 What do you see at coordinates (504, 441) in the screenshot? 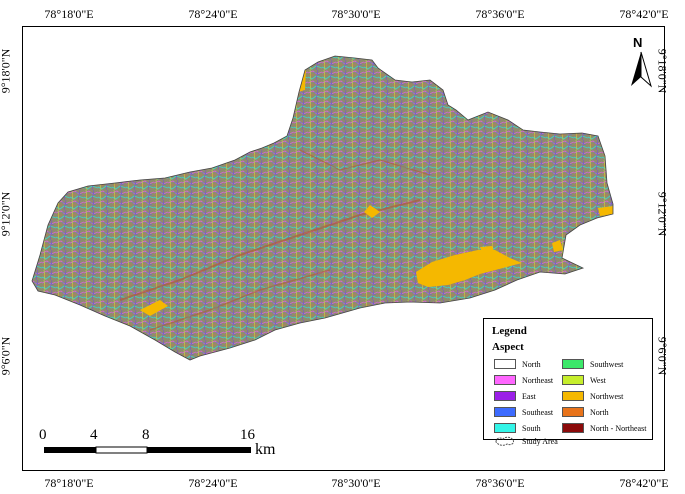
I see `study-area-icon` at bounding box center [504, 441].